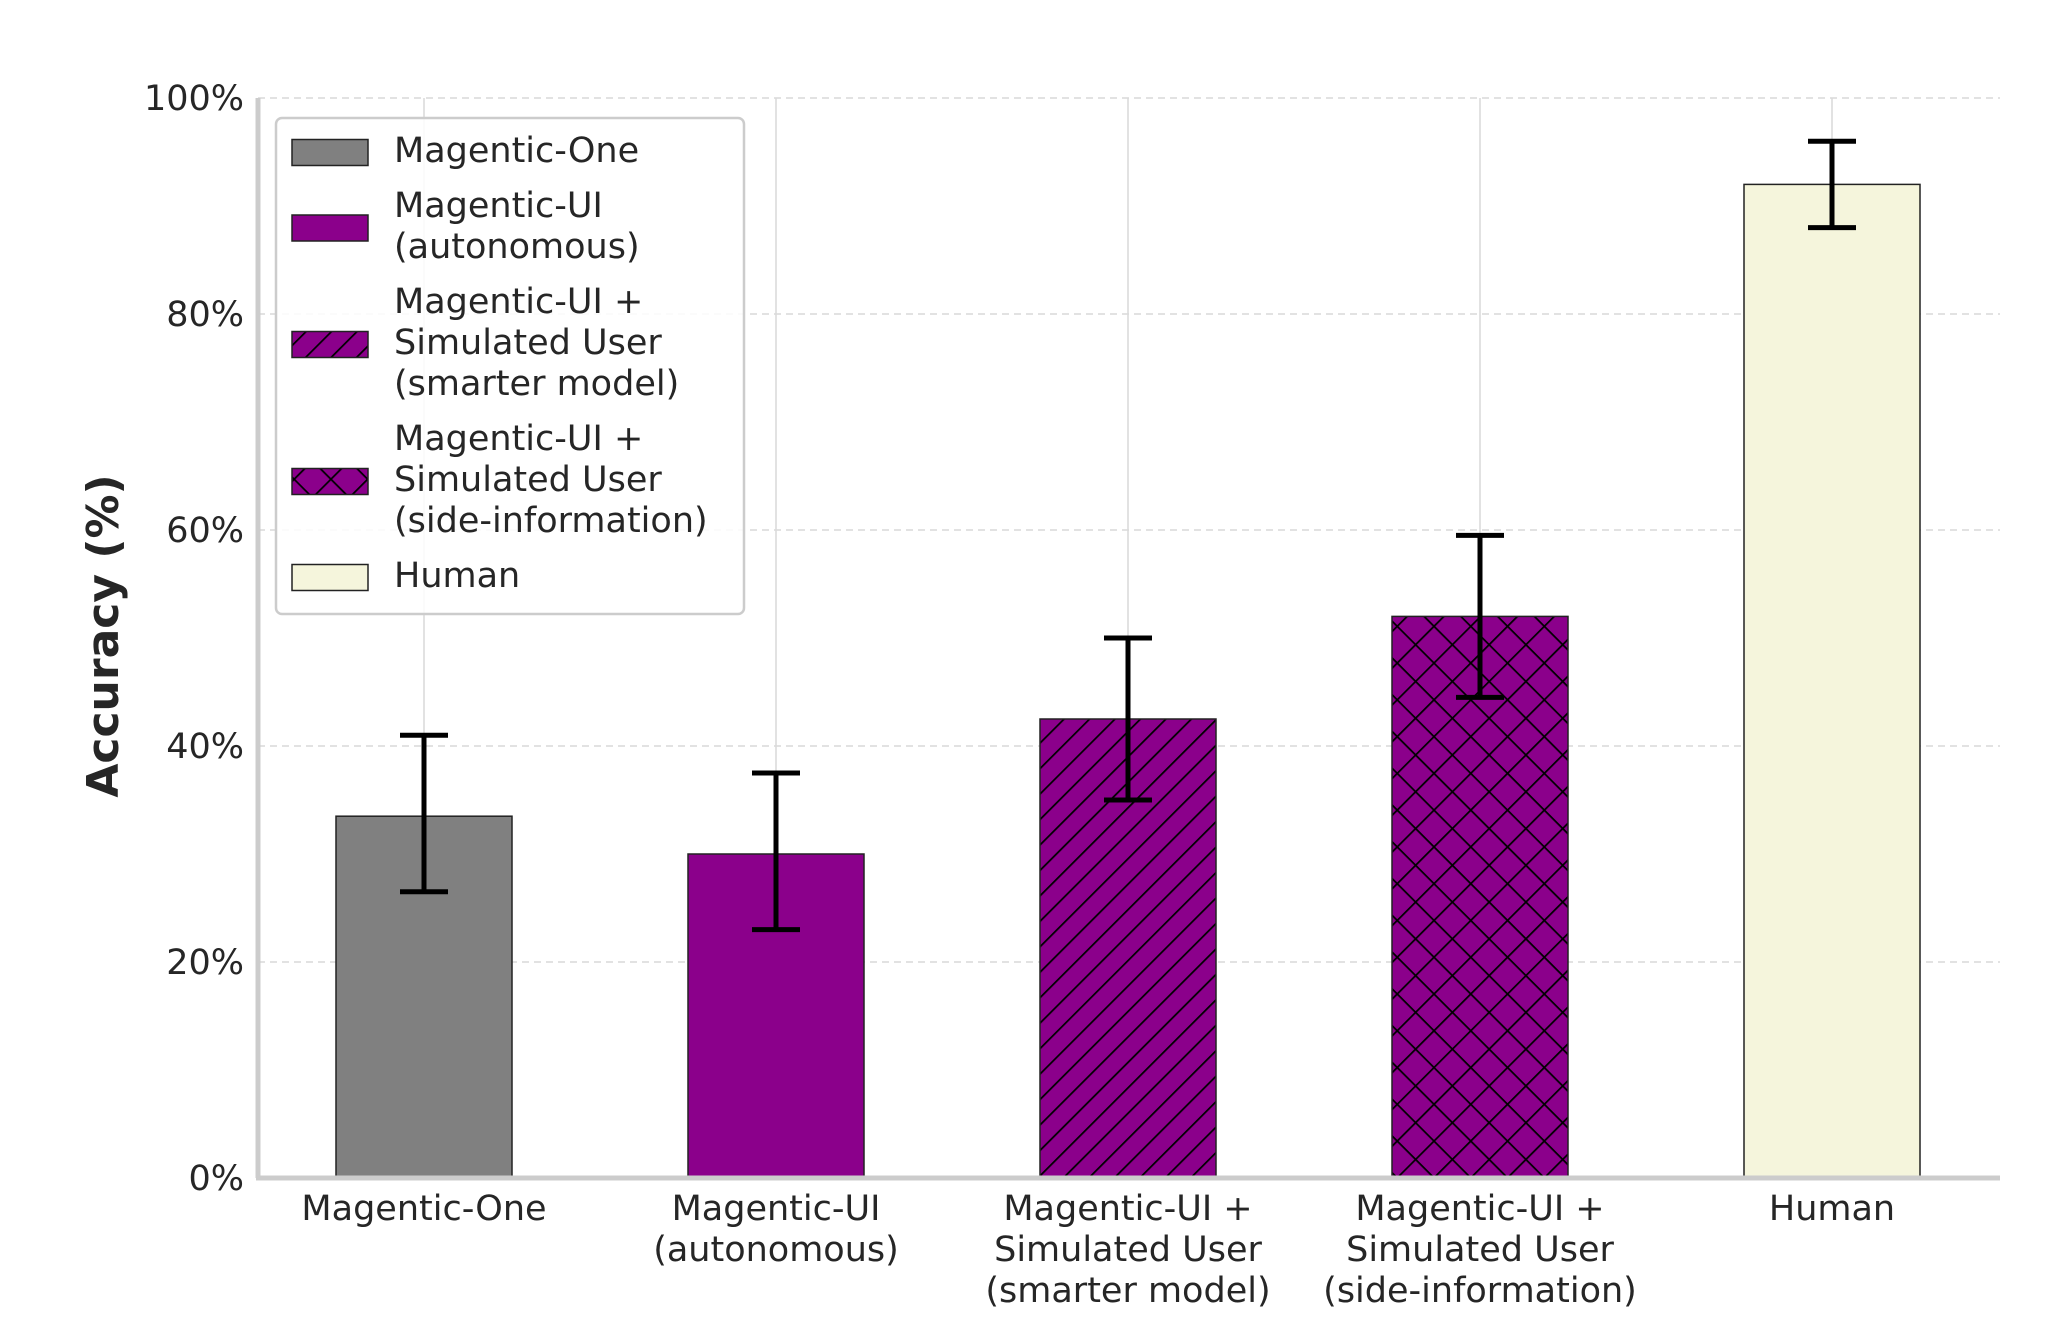 This screenshot has height=1331, width=2048. What do you see at coordinates (194, 99) in the screenshot?
I see `y-tick-label: 100%` at bounding box center [194, 99].